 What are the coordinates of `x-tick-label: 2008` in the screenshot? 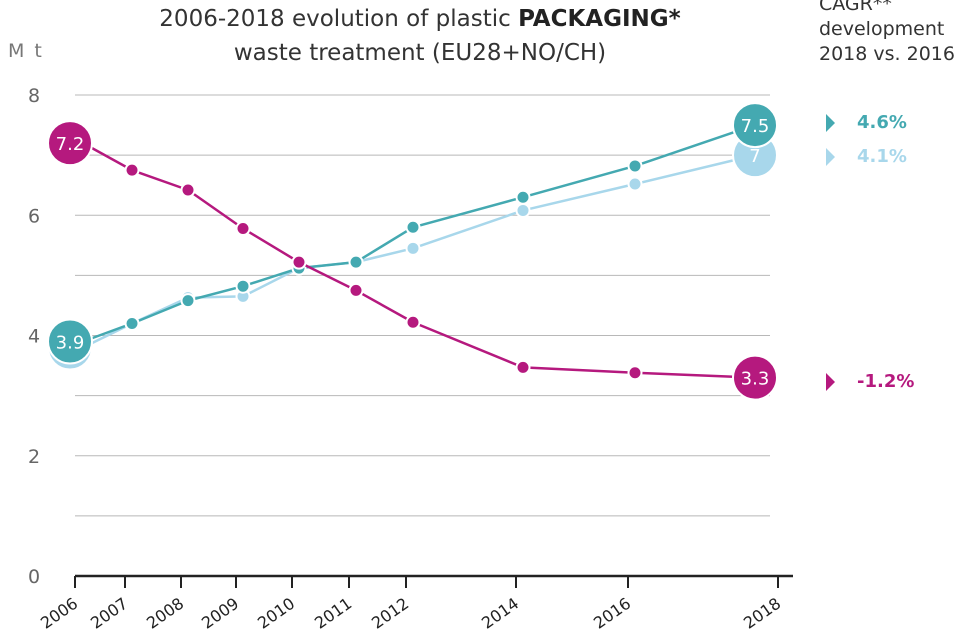 It's located at (165, 613).